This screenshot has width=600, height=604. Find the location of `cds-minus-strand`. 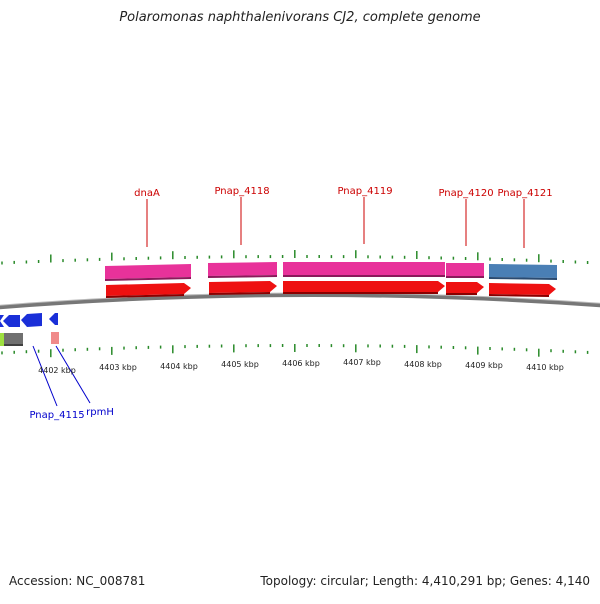

cds-minus-strand is located at coordinates (29, 329).